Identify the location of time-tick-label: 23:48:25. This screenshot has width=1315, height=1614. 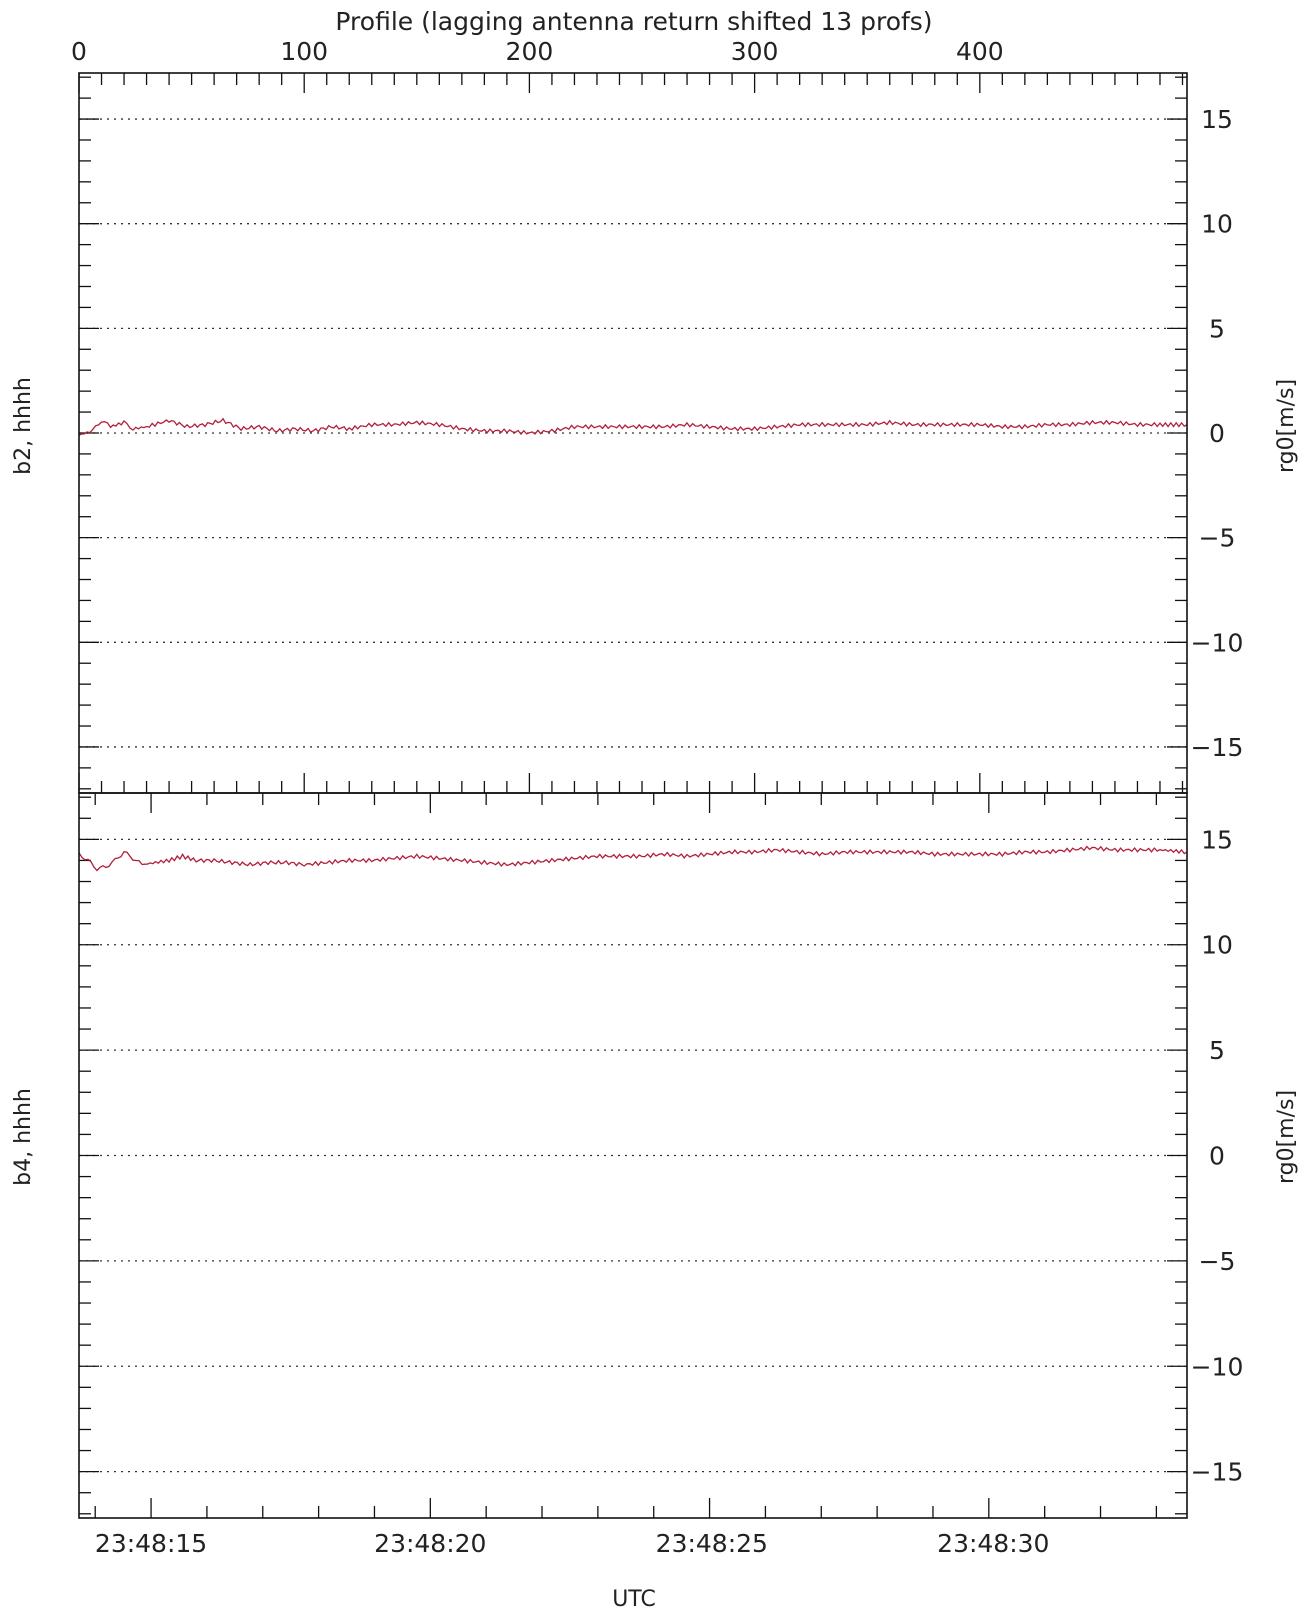
(712, 1543).